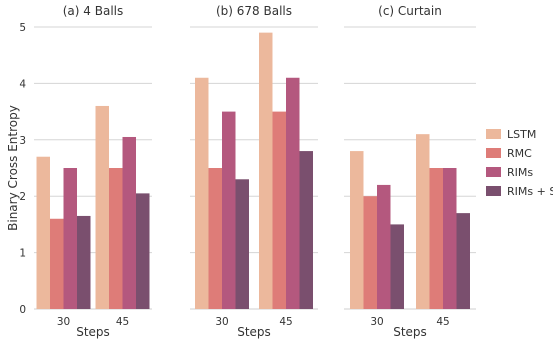 This screenshot has width=553, height=340. What do you see at coordinates (410, 11) in the screenshot?
I see `panel-title: (c) Curtain` at bounding box center [410, 11].